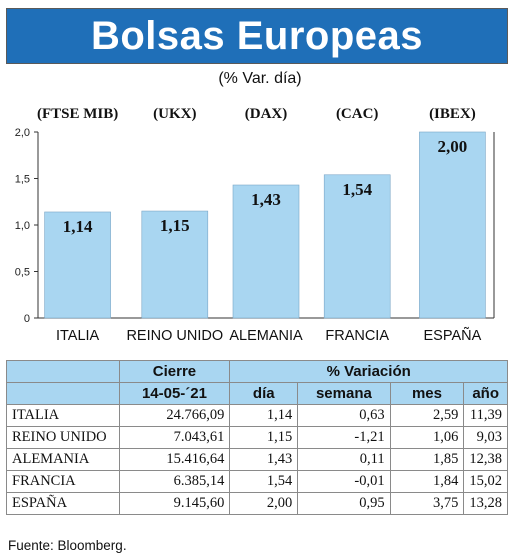 This screenshot has height=559, width=520. I want to click on row-dia: 1,43, so click(264, 459).